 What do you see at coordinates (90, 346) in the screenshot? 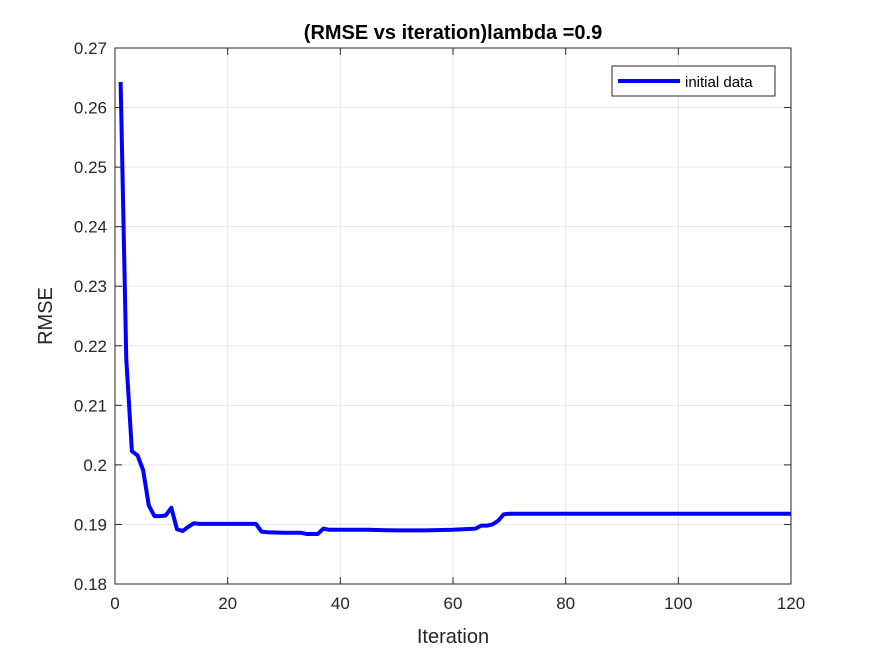
I see `y-tick-label: 0.22` at bounding box center [90, 346].